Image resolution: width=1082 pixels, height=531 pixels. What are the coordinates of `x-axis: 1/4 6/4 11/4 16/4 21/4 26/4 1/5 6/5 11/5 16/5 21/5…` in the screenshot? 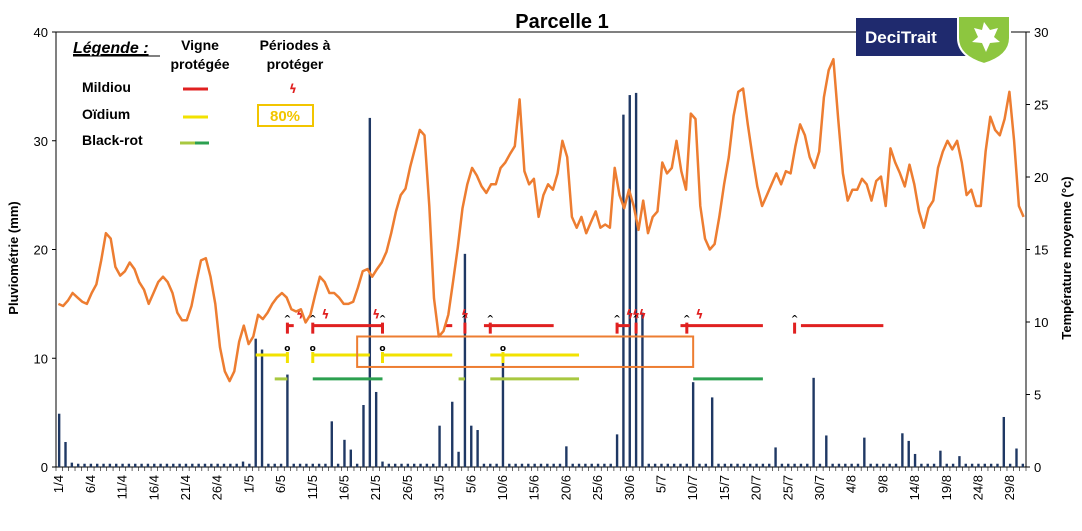 It's located at (539, 483).